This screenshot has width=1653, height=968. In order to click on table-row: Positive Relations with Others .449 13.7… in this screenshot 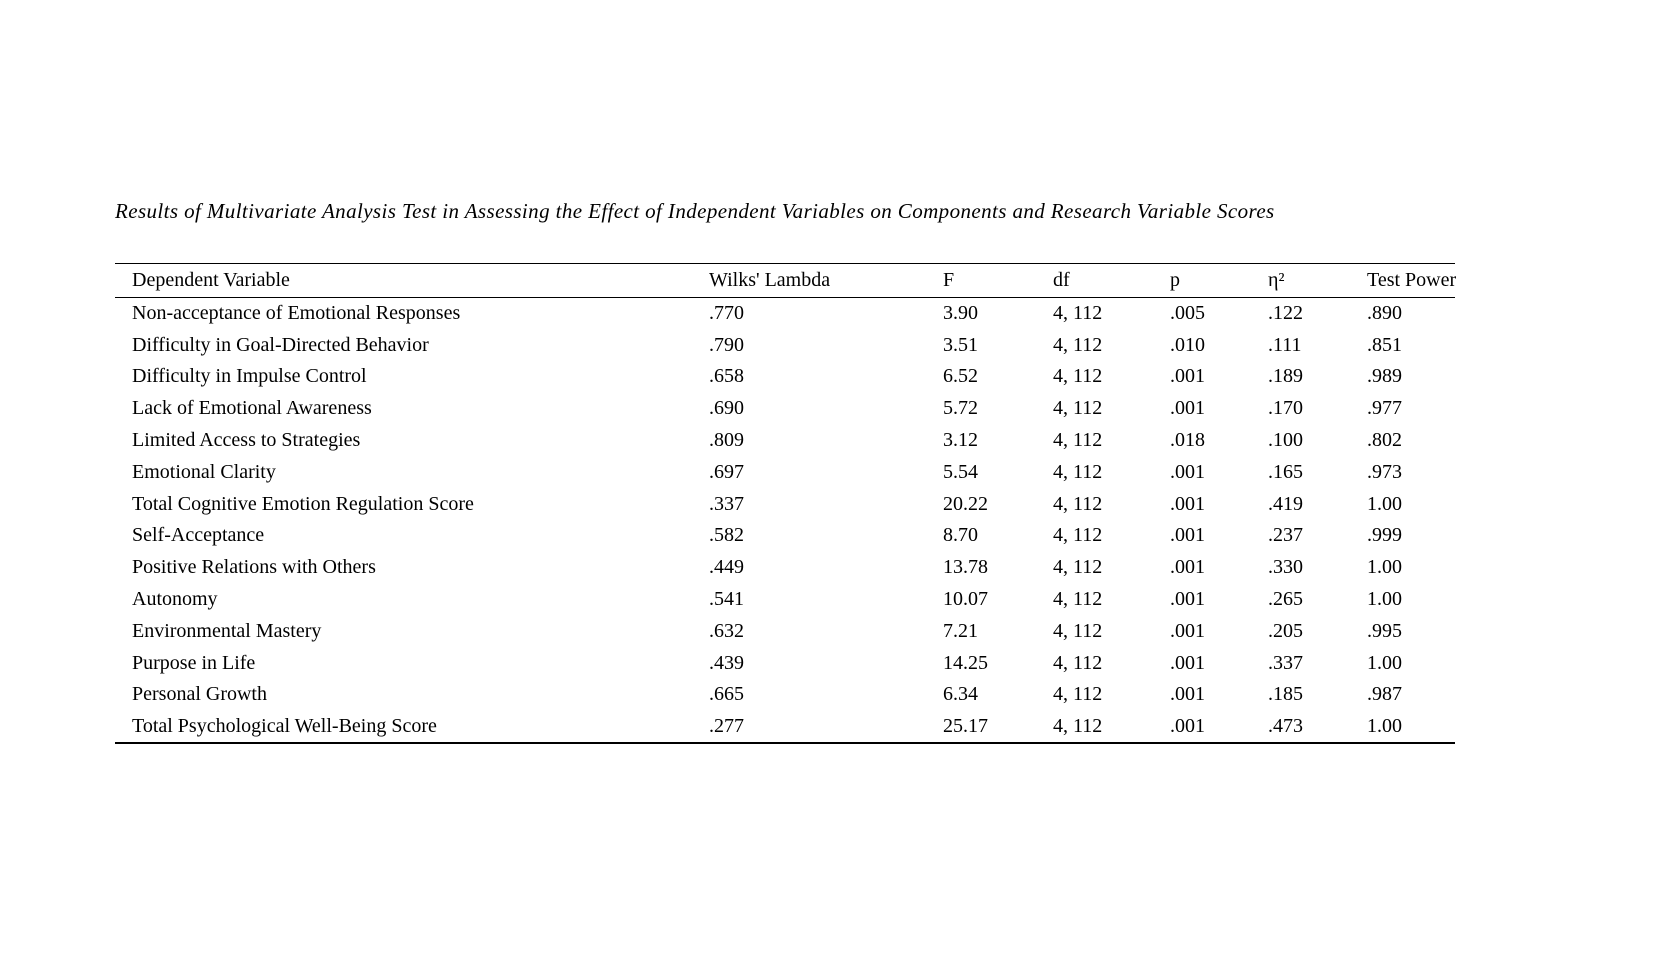, I will do `click(785, 568)`.